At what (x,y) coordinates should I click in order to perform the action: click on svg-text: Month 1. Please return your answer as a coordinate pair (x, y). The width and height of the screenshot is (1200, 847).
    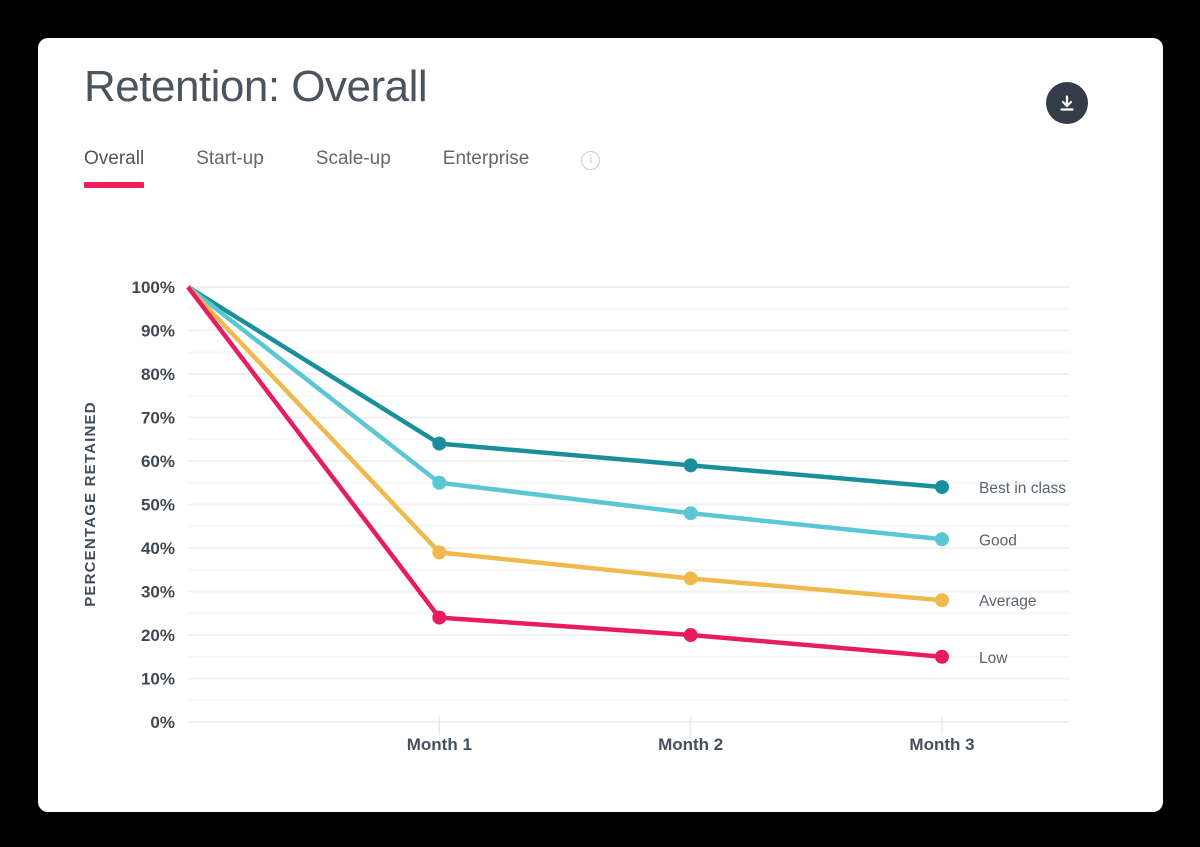
    Looking at the image, I should click on (439, 744).